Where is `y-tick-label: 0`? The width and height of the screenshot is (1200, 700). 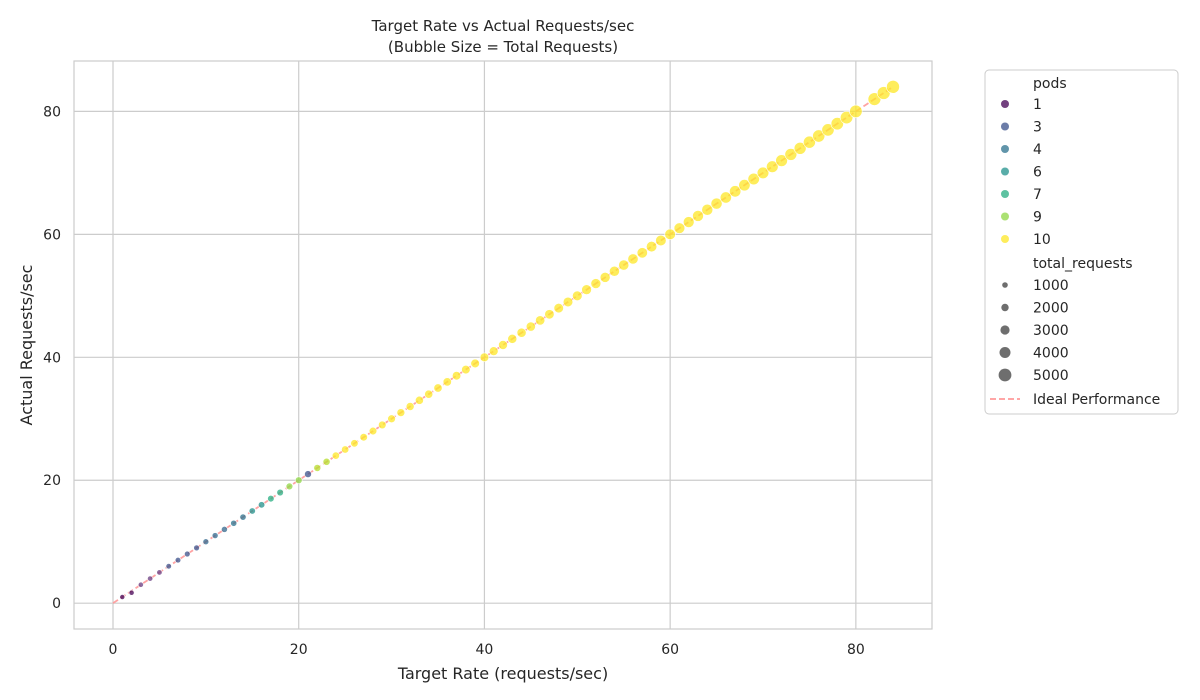 y-tick-label: 0 is located at coordinates (56, 604).